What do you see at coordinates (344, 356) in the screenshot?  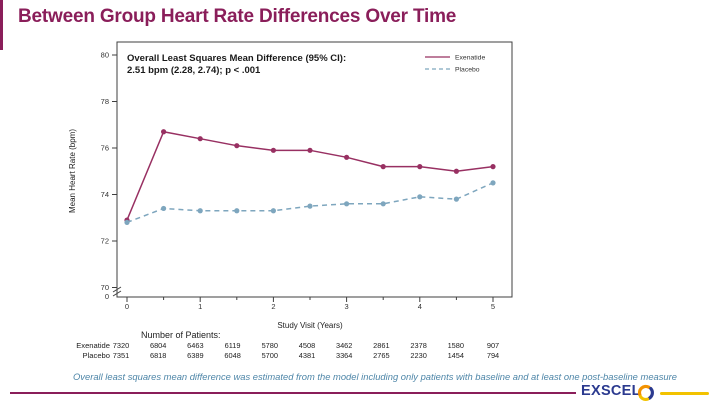 I see `patients-value: 3364` at bounding box center [344, 356].